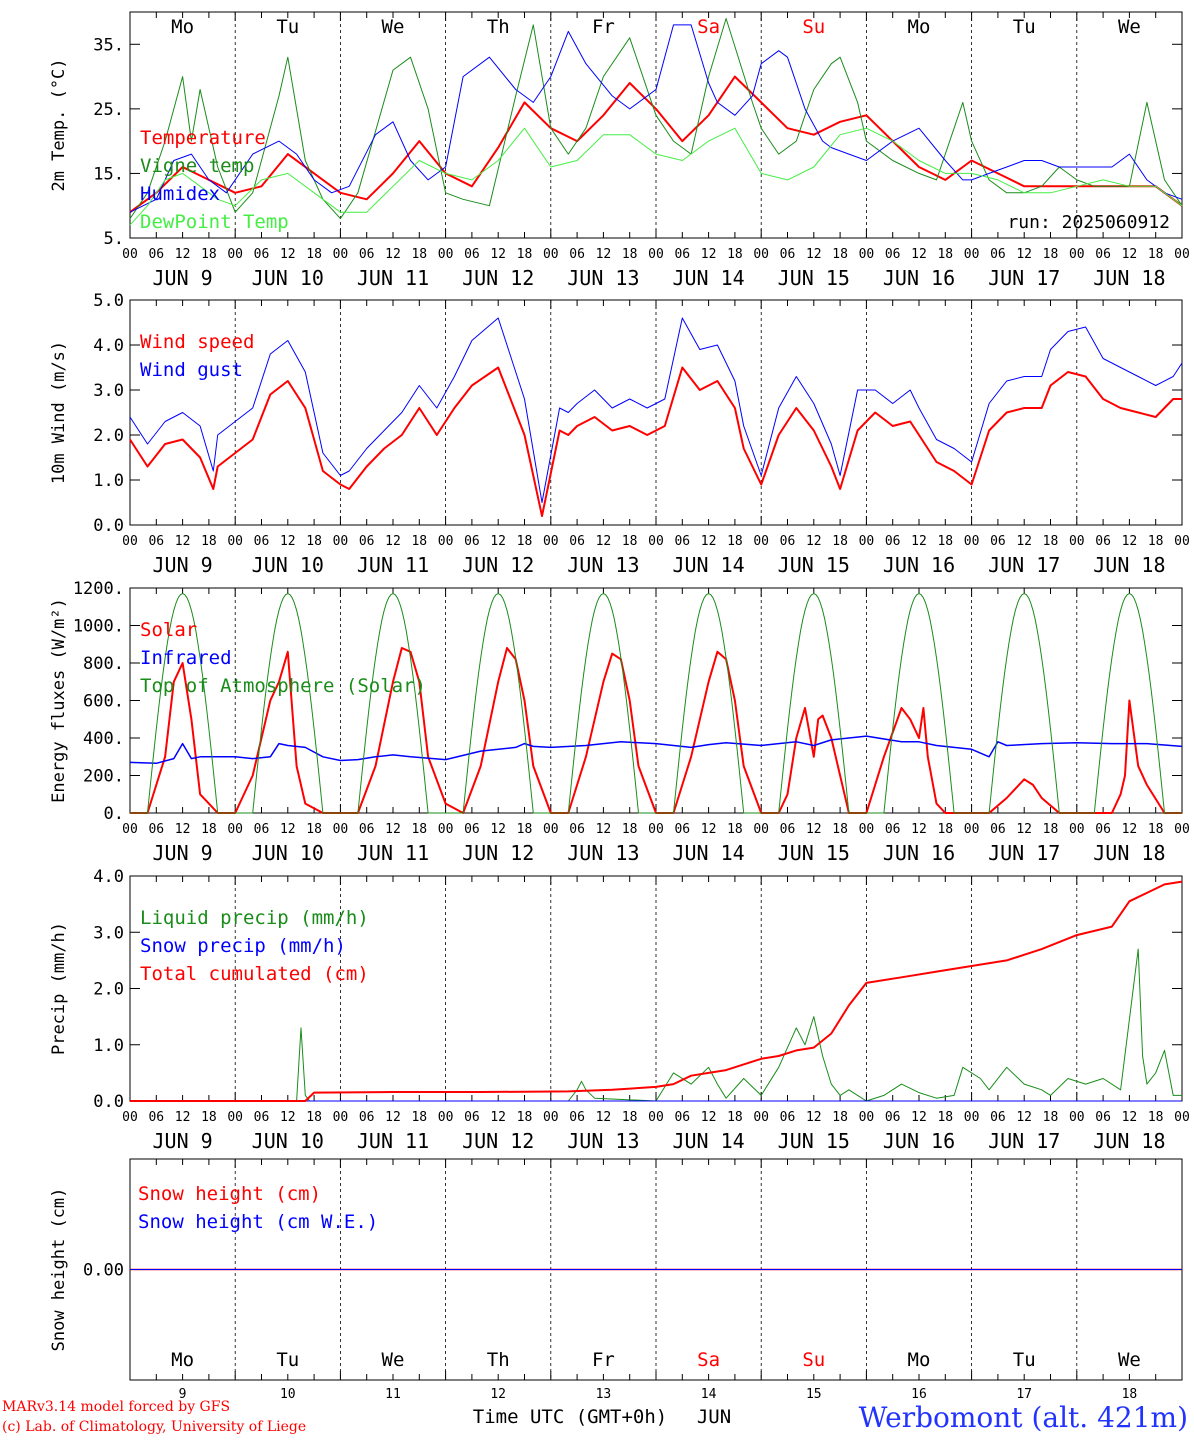 The height and width of the screenshot is (1440, 1194). Describe the element at coordinates (814, 1394) in the screenshot. I see `day-number-label: 15` at that location.